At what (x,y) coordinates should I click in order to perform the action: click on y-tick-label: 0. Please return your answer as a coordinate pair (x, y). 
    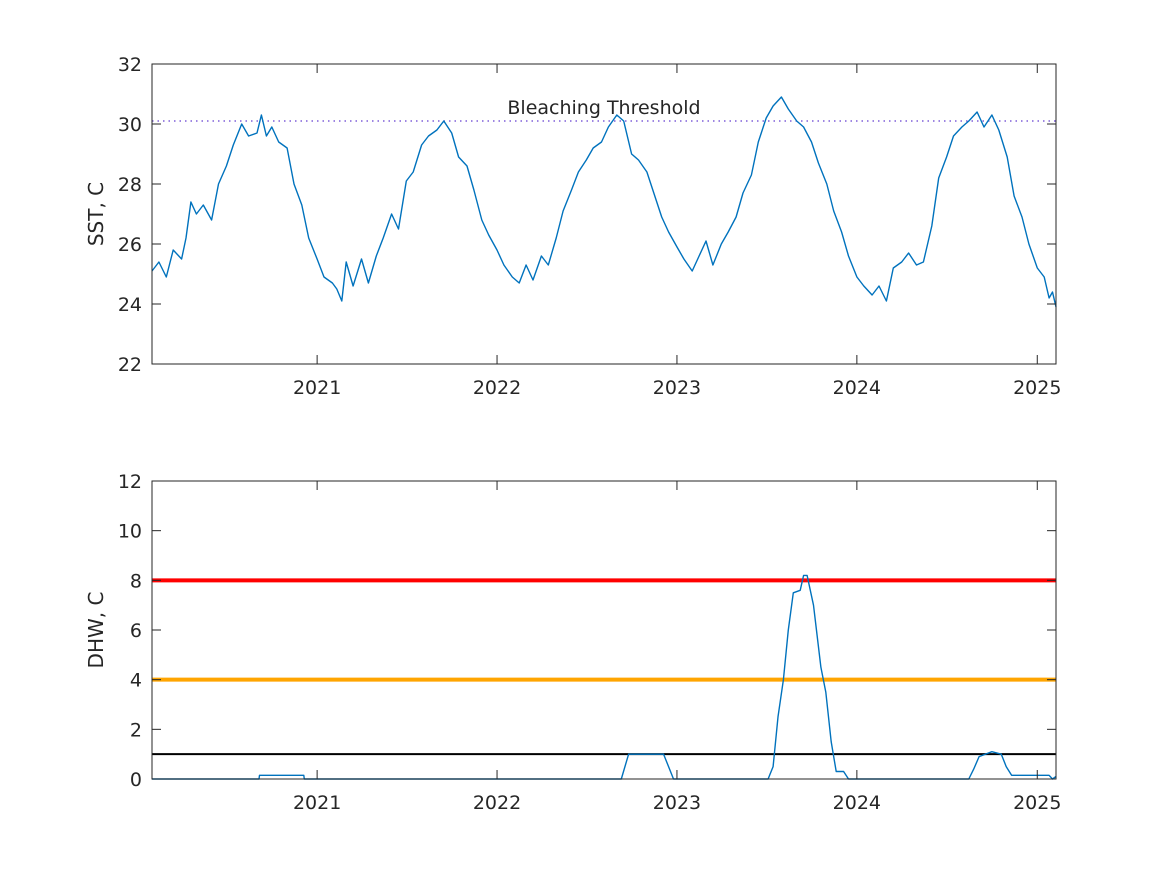
    Looking at the image, I should click on (136, 780).